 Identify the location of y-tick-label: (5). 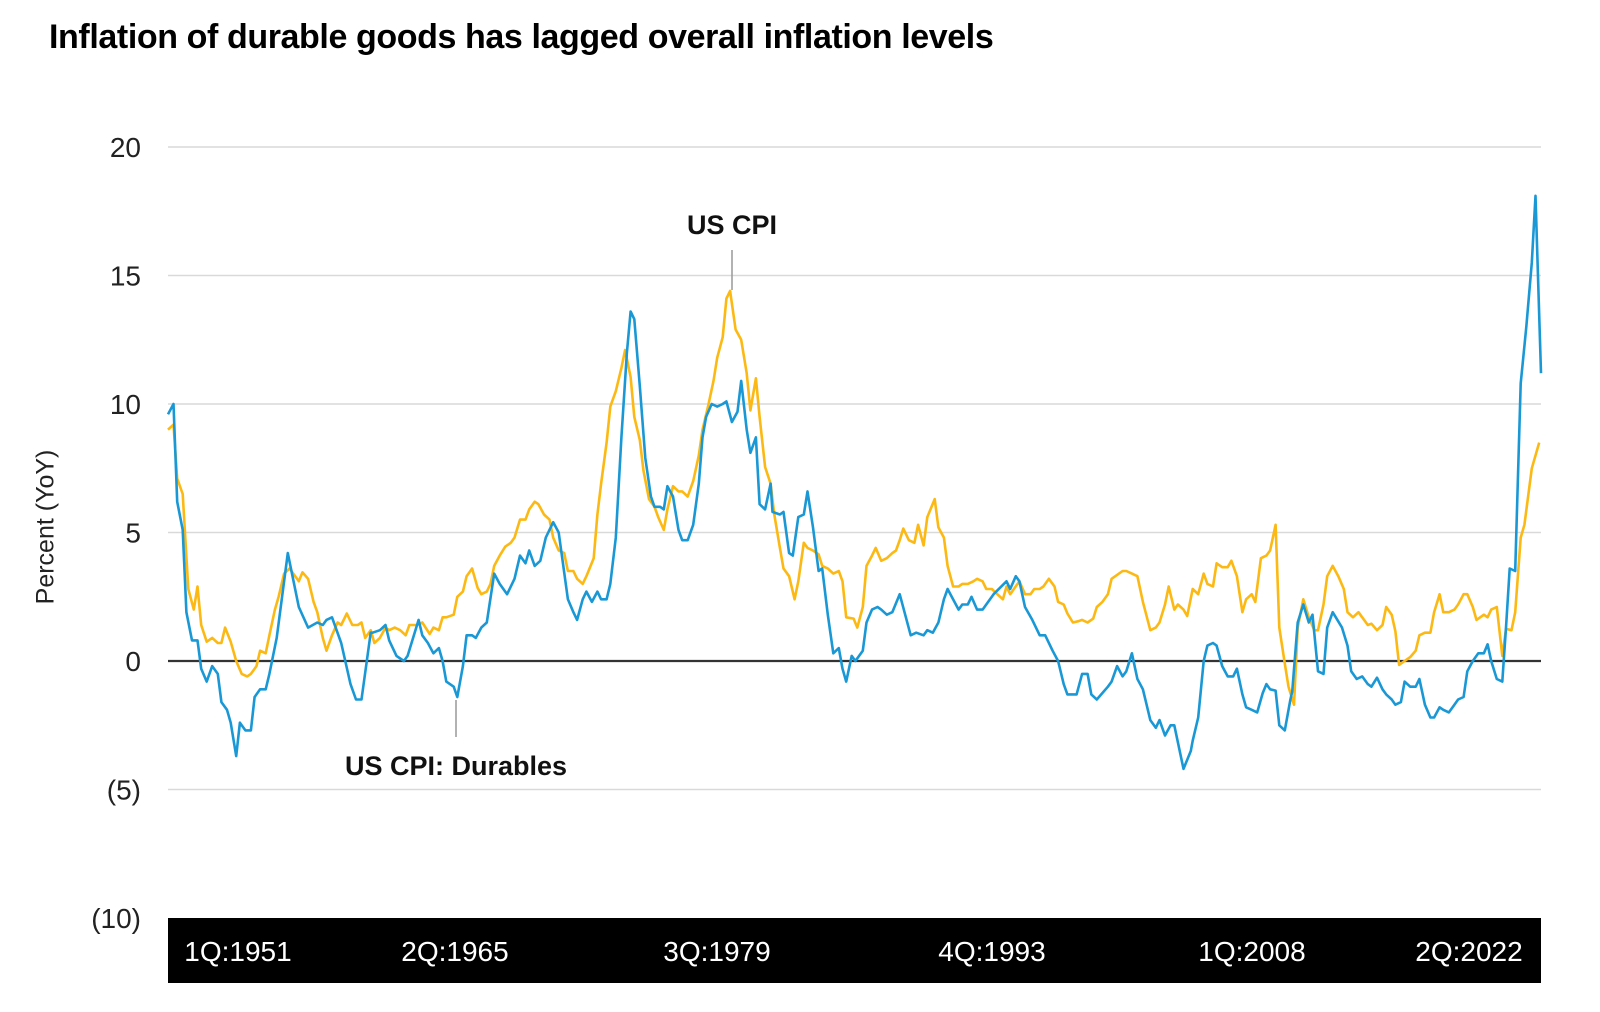
(124, 790).